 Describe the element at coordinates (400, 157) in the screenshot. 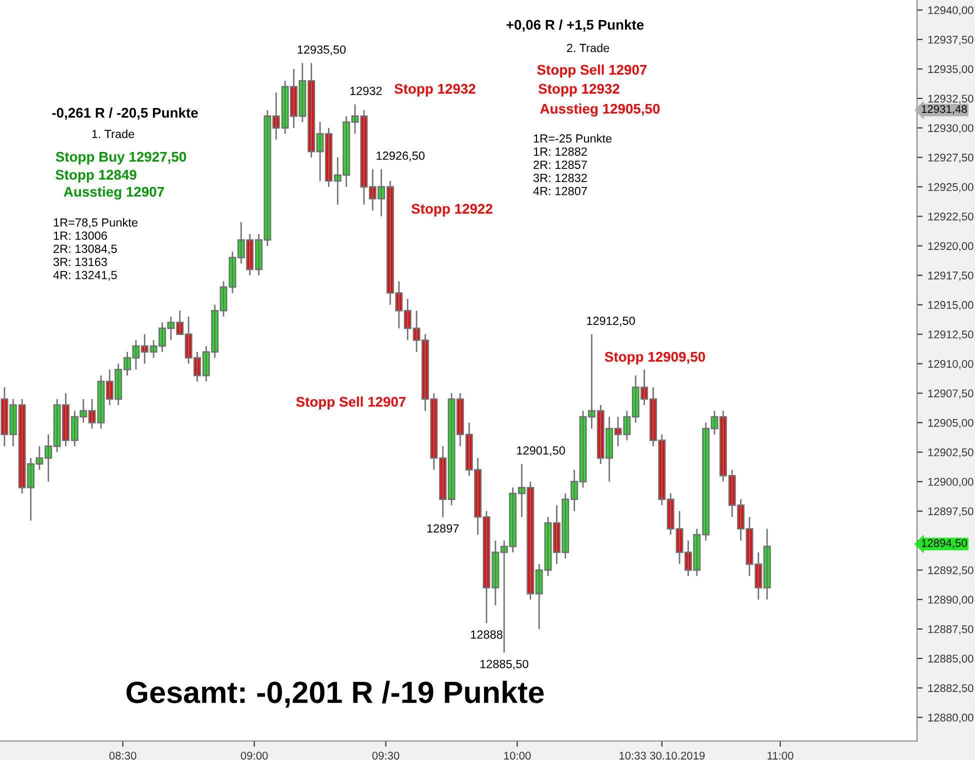

I see `annotation: 12926,50` at that location.